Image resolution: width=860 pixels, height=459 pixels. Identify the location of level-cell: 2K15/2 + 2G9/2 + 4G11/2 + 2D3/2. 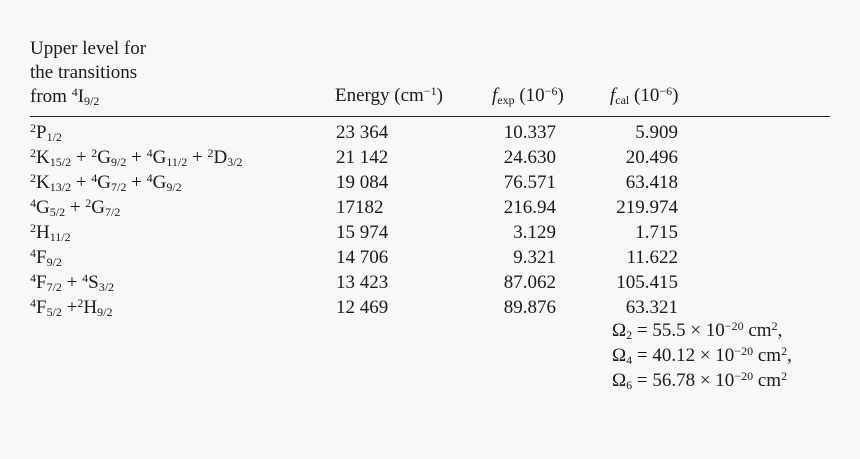
(136, 157).